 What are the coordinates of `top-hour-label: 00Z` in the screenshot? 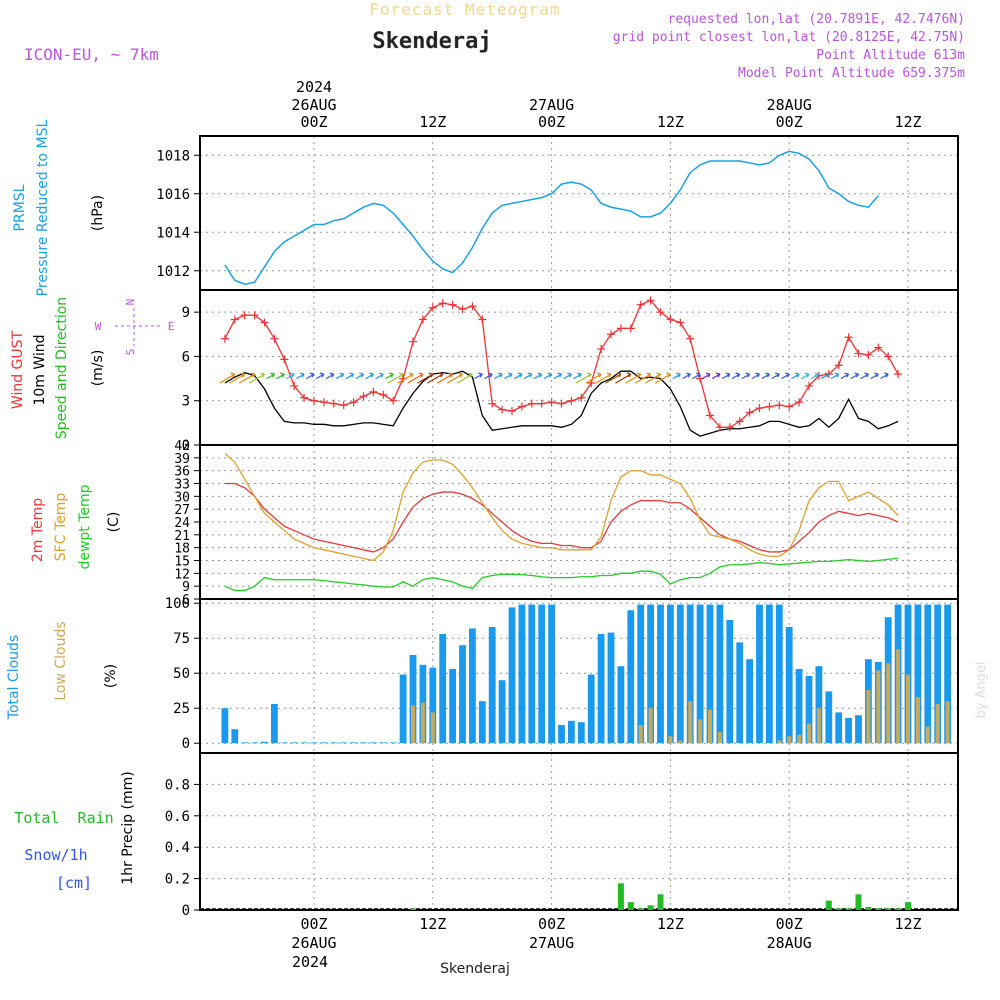 It's located at (313, 122).